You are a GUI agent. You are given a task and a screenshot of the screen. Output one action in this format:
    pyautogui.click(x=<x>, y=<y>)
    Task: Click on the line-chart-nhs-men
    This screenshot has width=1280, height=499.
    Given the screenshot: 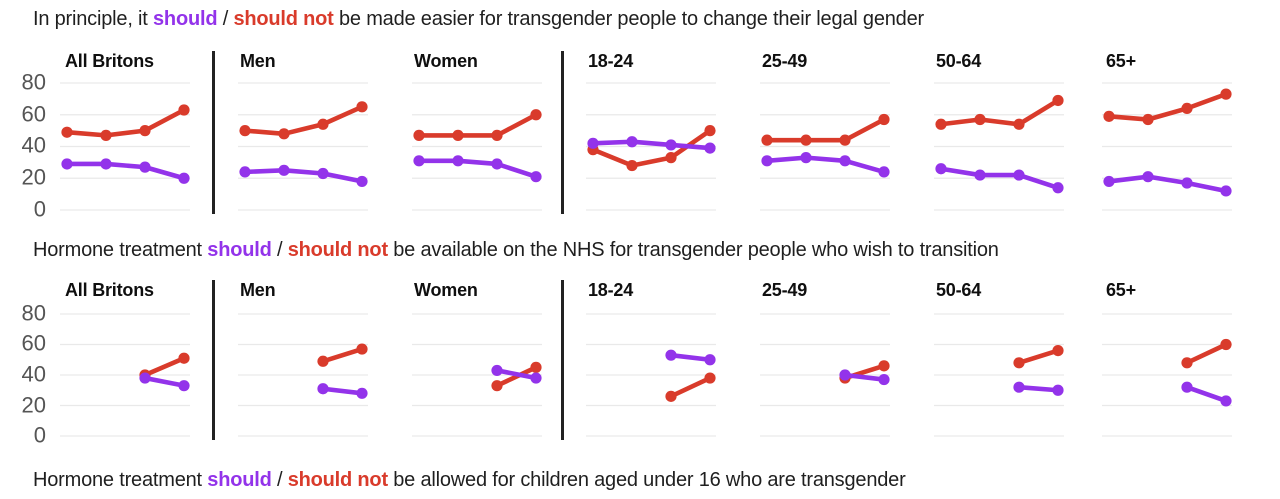 What is the action you would take?
    pyautogui.click(x=303, y=375)
    